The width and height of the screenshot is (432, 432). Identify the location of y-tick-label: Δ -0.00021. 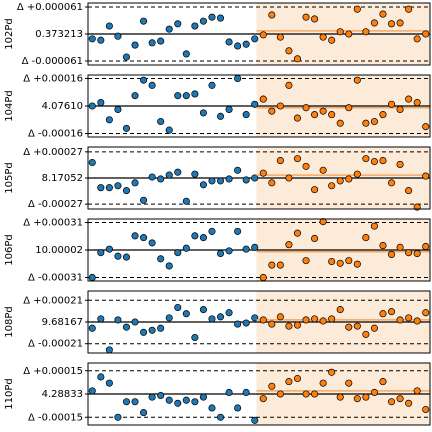
(55, 344).